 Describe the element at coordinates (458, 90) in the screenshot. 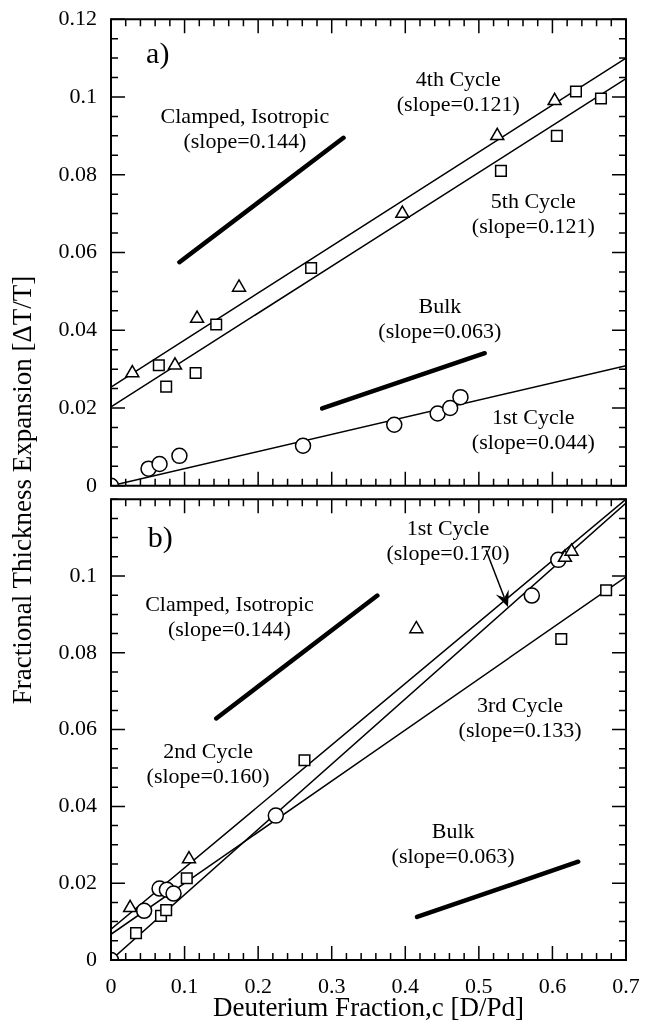

I see `annotation: 4th Cycle (slope=0.121)` at that location.